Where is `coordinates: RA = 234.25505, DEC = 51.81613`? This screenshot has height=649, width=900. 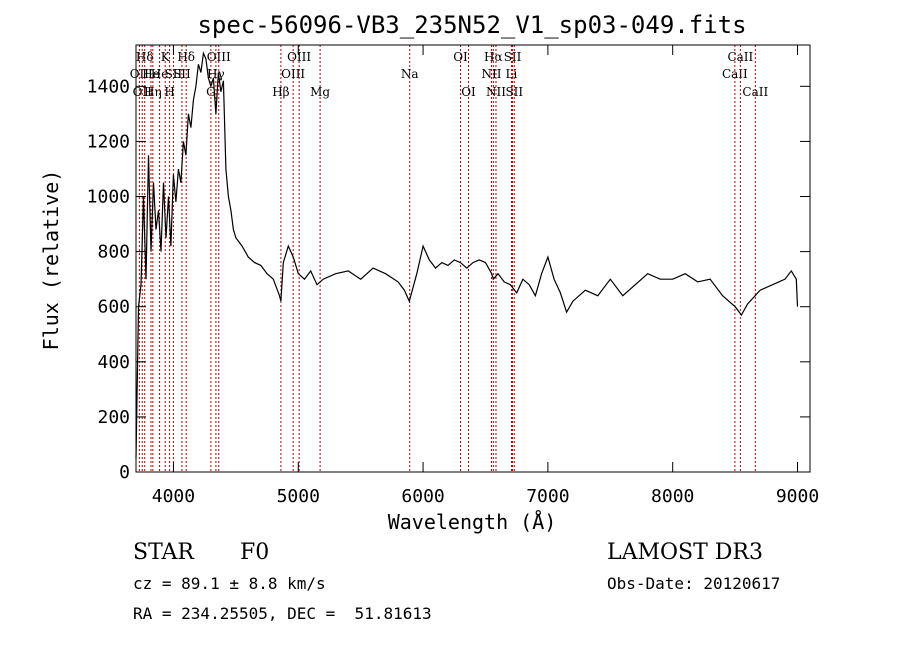 coordinates: RA = 234.25505, DEC = 51.81613 is located at coordinates (282, 613).